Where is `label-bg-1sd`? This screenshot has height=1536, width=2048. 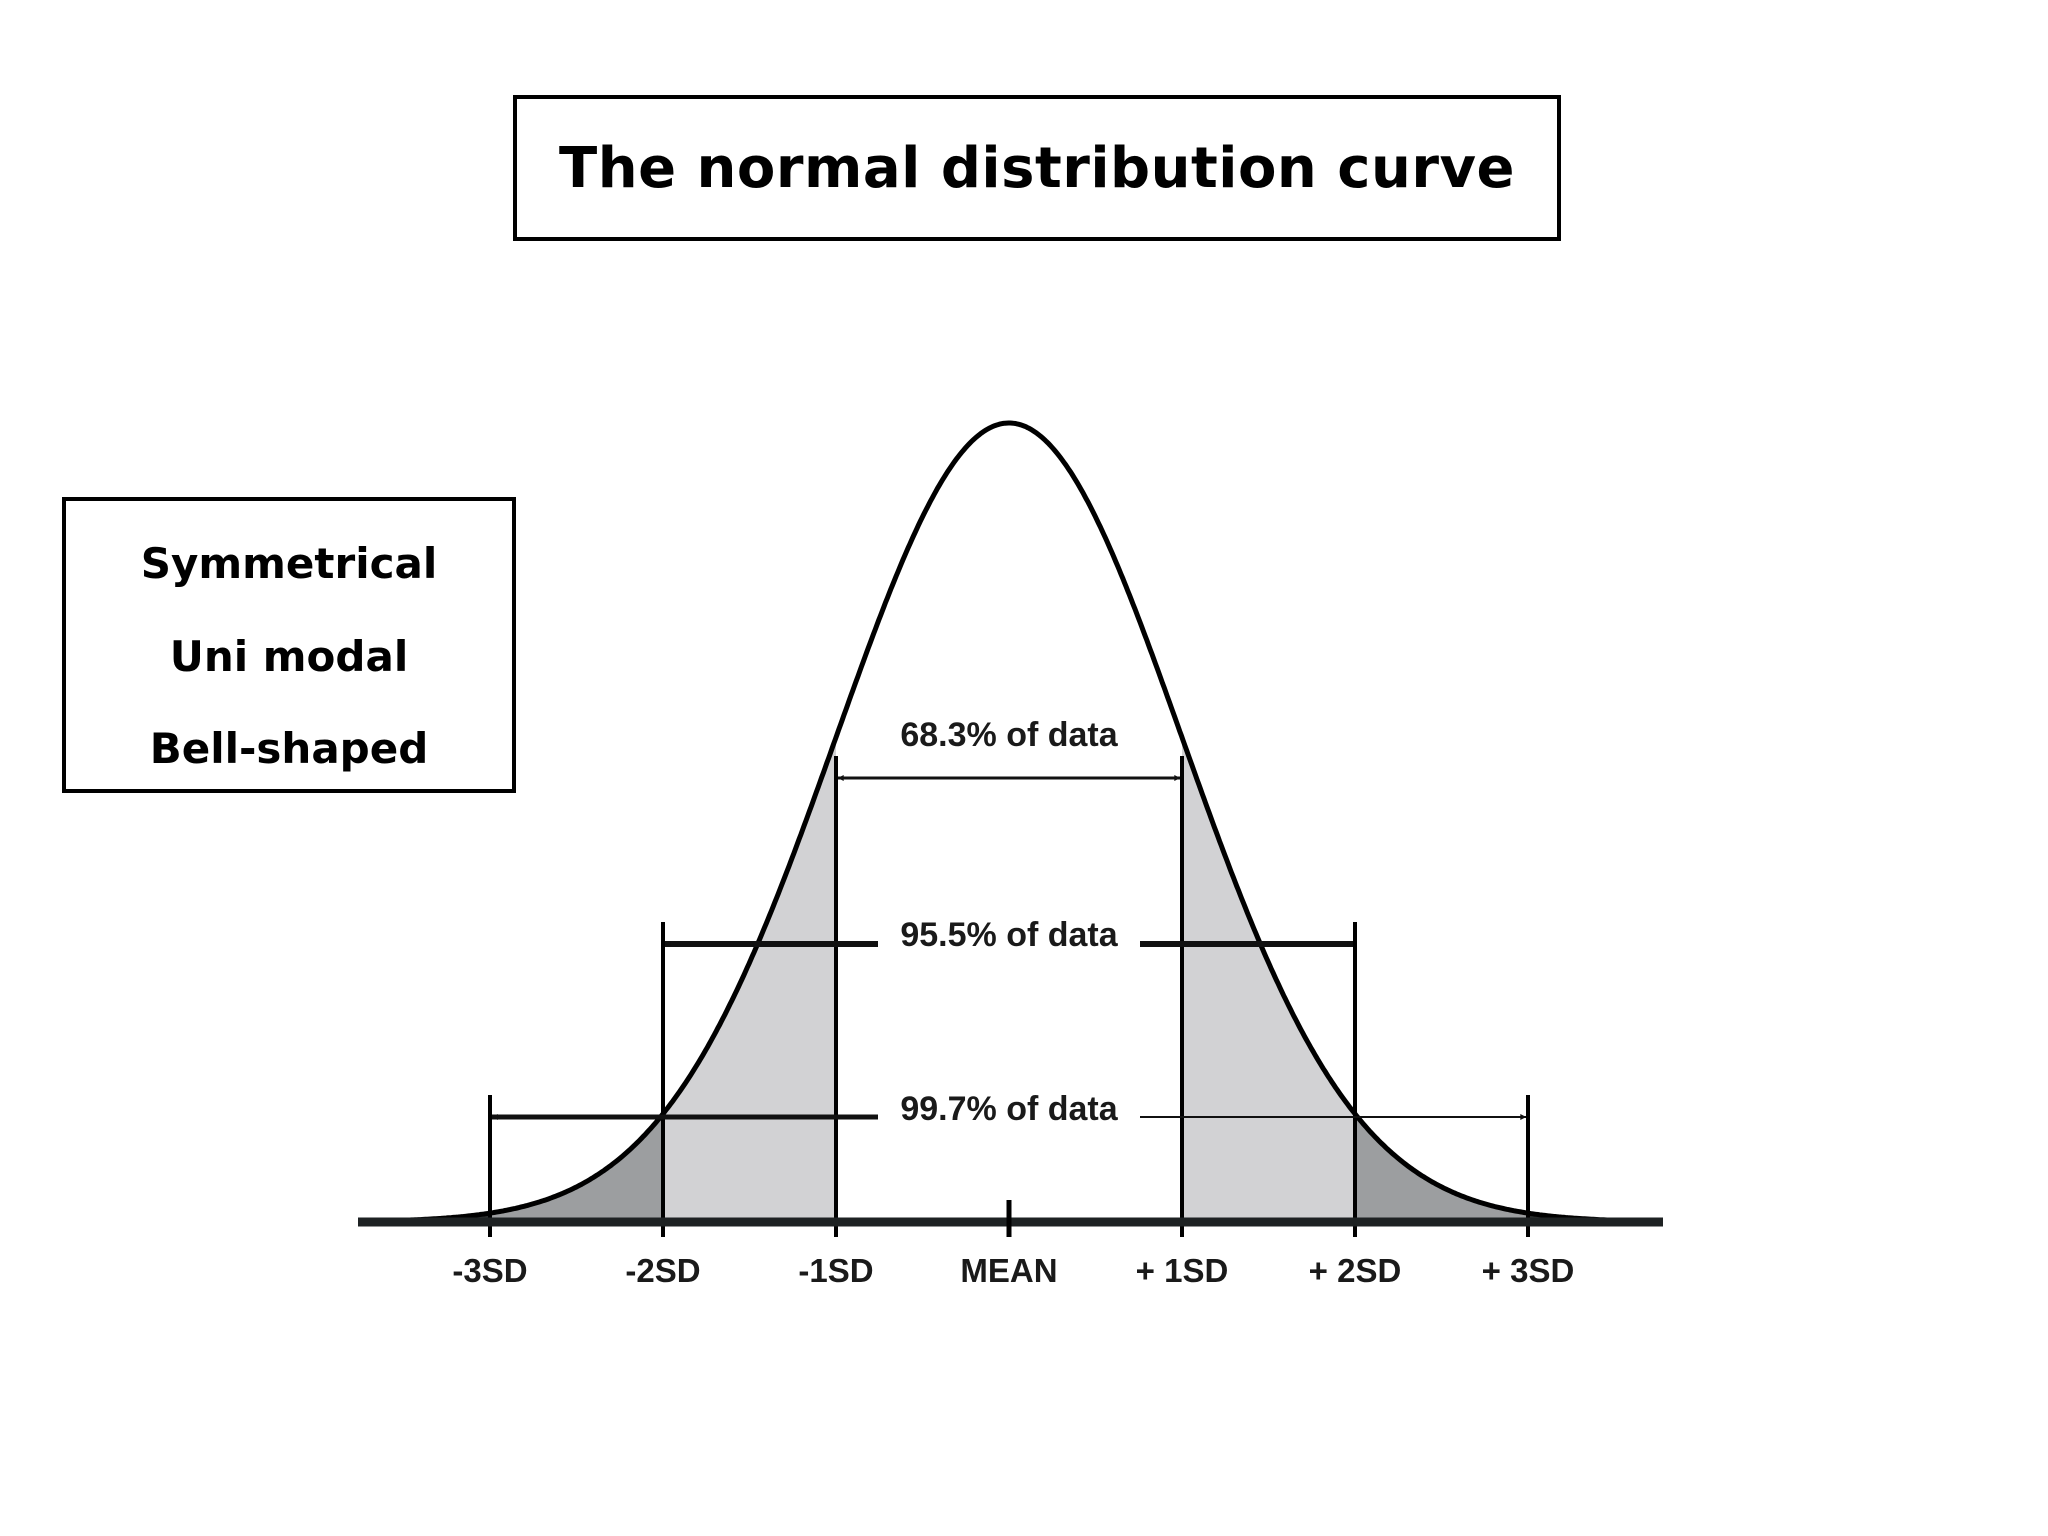
label-bg-1sd is located at coordinates (1010, 739).